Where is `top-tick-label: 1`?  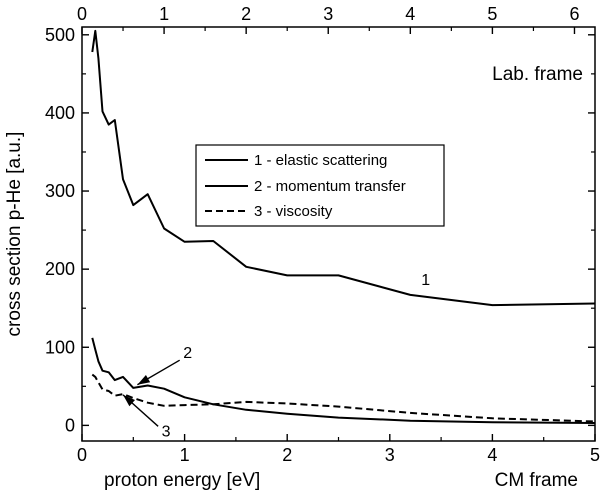
top-tick-label: 1 is located at coordinates (164, 14).